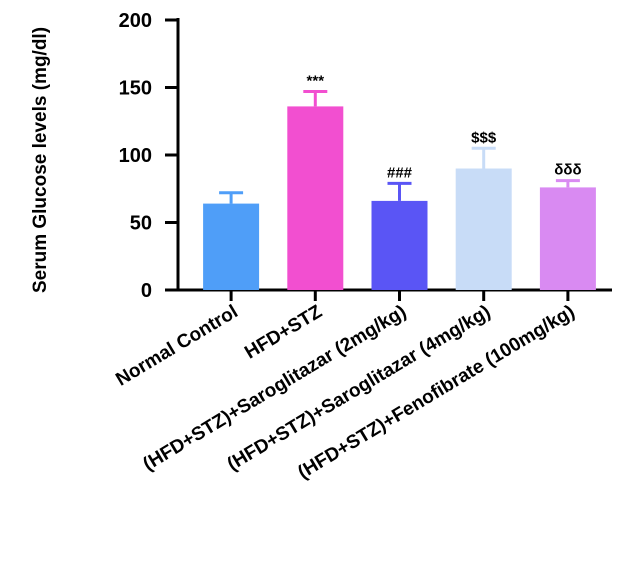 The image size is (625, 568). I want to click on y-tick-label: 0, so click(146, 291).